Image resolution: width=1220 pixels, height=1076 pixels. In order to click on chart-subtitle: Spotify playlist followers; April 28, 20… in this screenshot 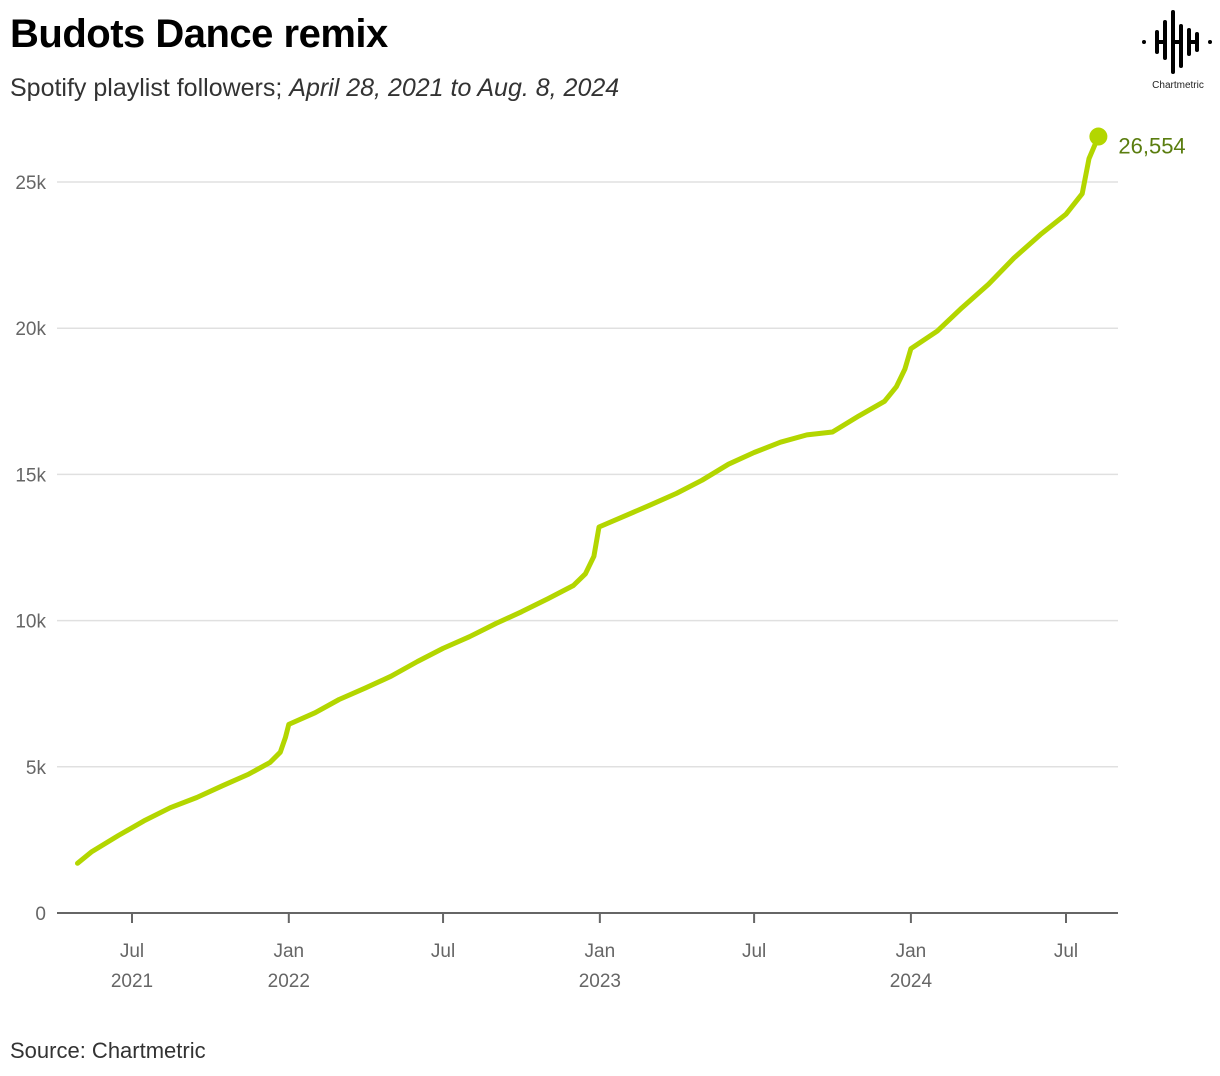, I will do `click(314, 88)`.